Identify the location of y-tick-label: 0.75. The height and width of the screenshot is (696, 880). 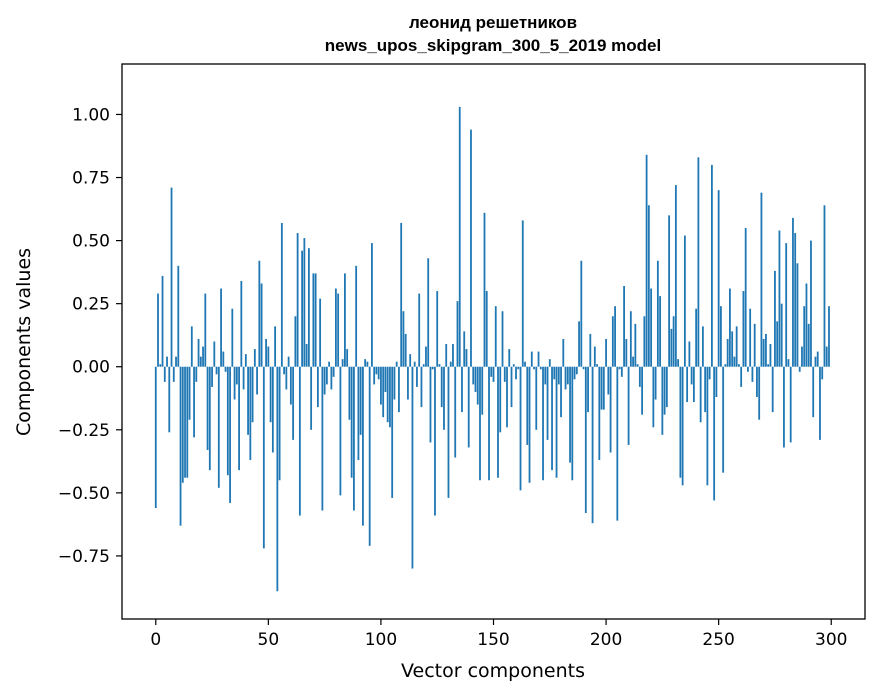
(91, 179).